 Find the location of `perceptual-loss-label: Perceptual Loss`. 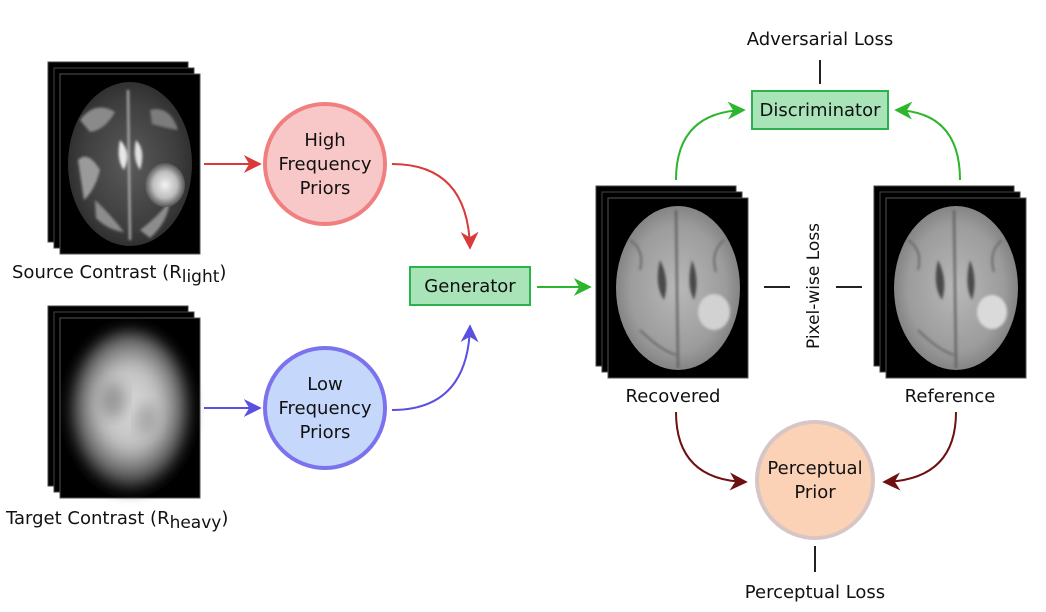

perceptual-loss-label: Perceptual Loss is located at coordinates (815, 592).